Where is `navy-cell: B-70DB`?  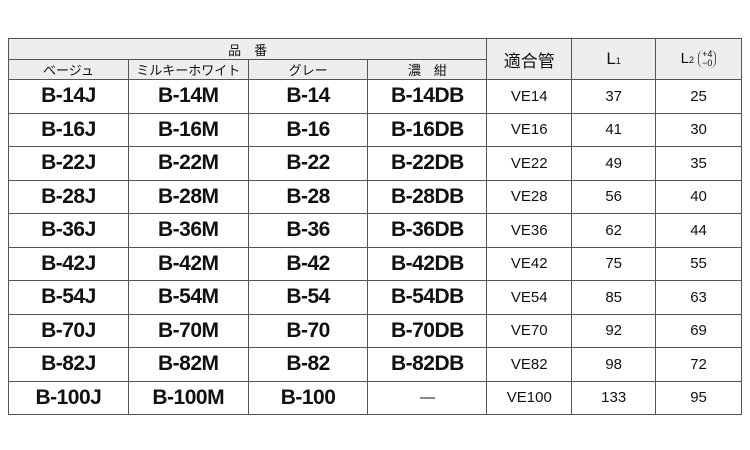
navy-cell: B-70DB is located at coordinates (427, 330).